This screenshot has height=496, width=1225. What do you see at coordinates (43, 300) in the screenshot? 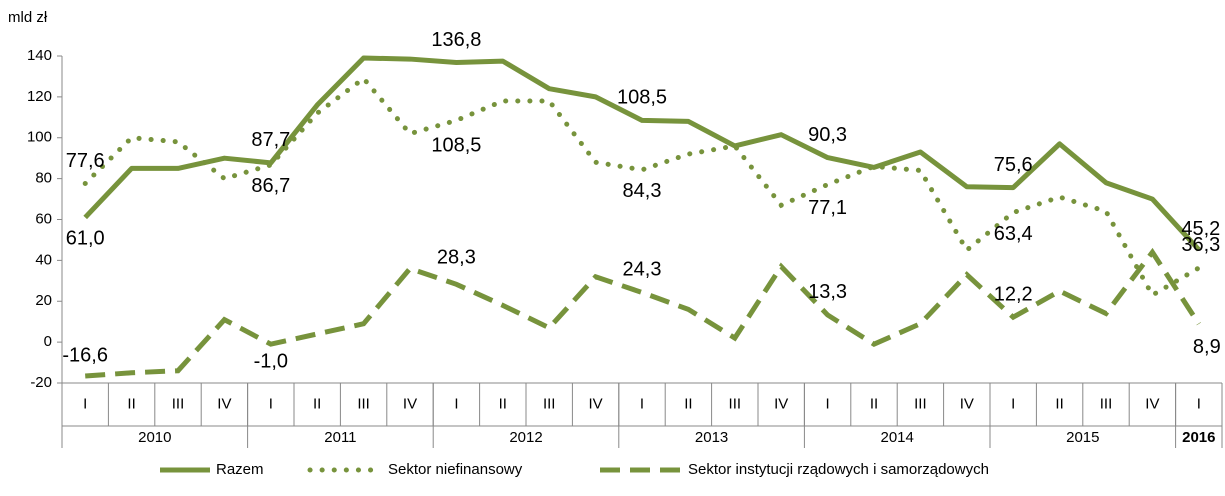
I see `y-tick-label: 20` at bounding box center [43, 300].